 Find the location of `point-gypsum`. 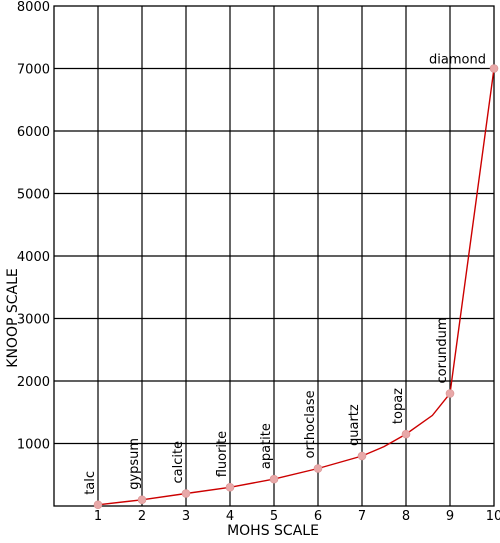

point-gypsum is located at coordinates (142, 500).